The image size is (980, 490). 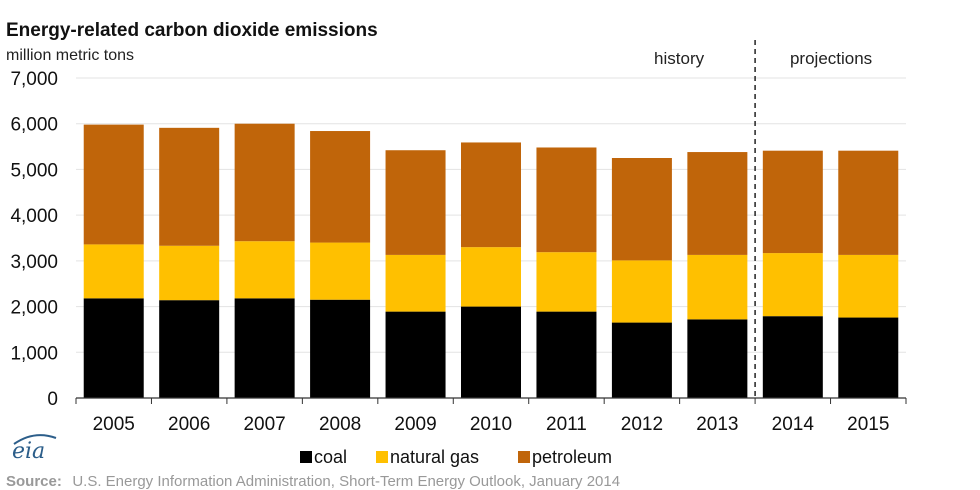 What do you see at coordinates (34, 125) in the screenshot?
I see `y-tick-label: 6,000` at bounding box center [34, 125].